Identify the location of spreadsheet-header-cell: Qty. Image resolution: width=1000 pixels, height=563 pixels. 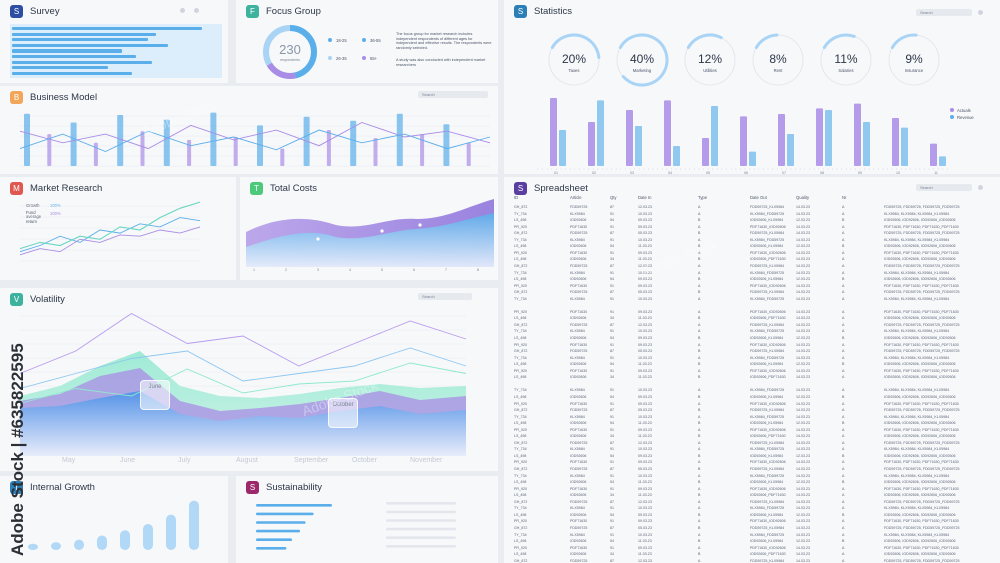
(613, 197).